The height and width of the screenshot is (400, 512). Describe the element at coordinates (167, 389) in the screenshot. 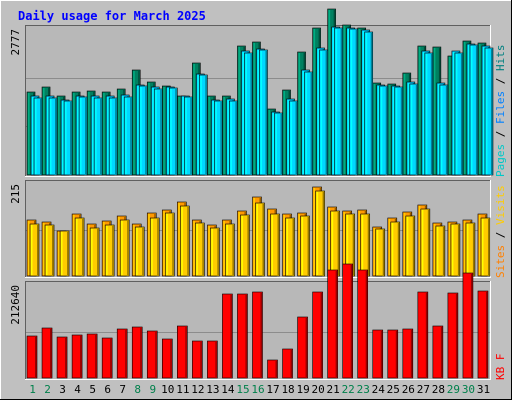

I see `day-label-10: 10` at that location.